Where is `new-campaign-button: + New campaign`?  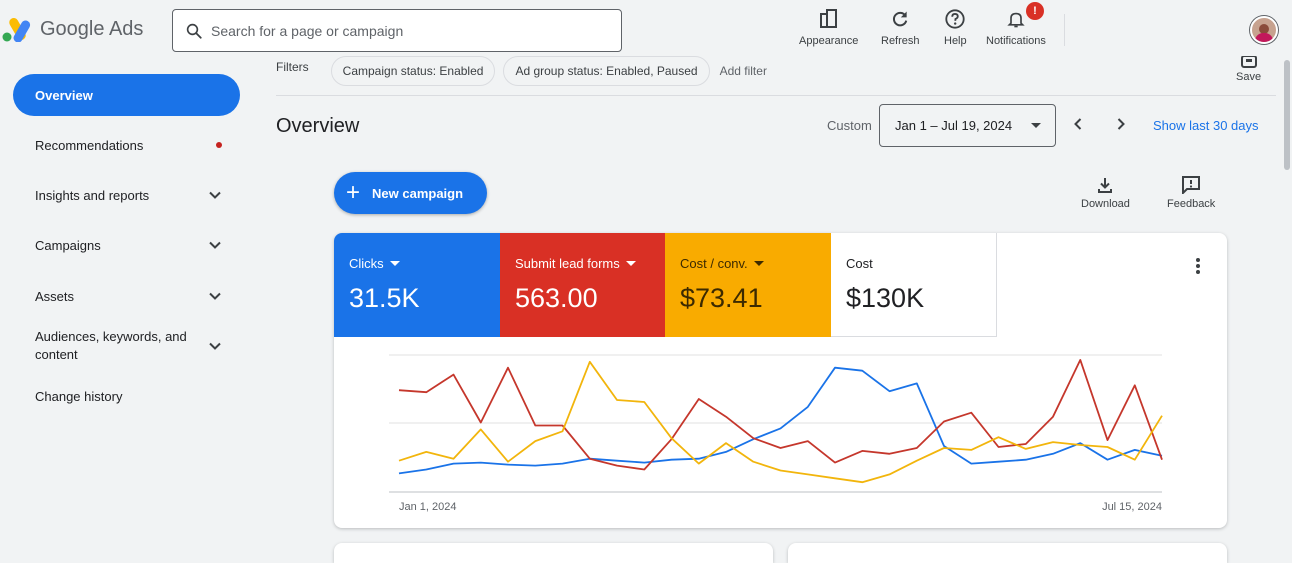
new-campaign-button: + New campaign is located at coordinates (410, 193).